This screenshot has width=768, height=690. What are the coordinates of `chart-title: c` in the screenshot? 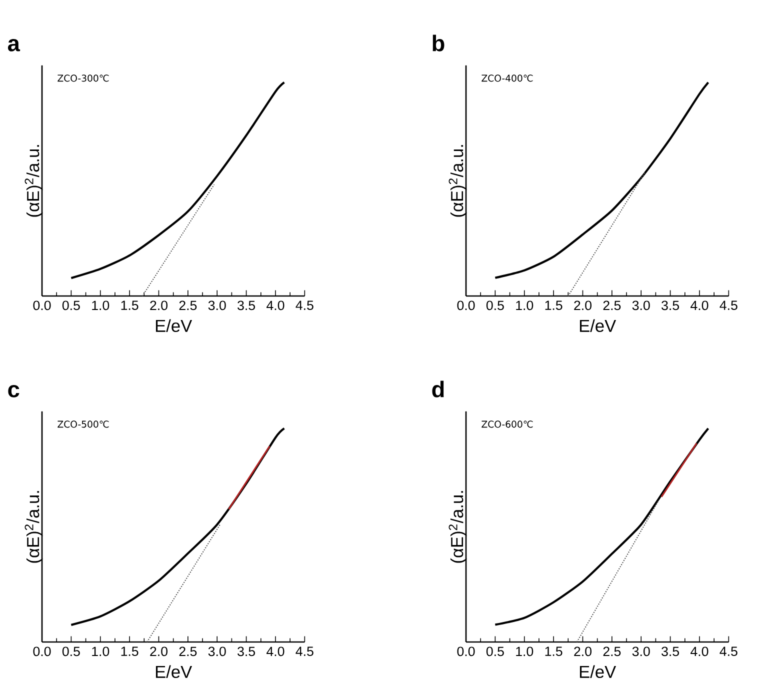 It's located at (14, 391).